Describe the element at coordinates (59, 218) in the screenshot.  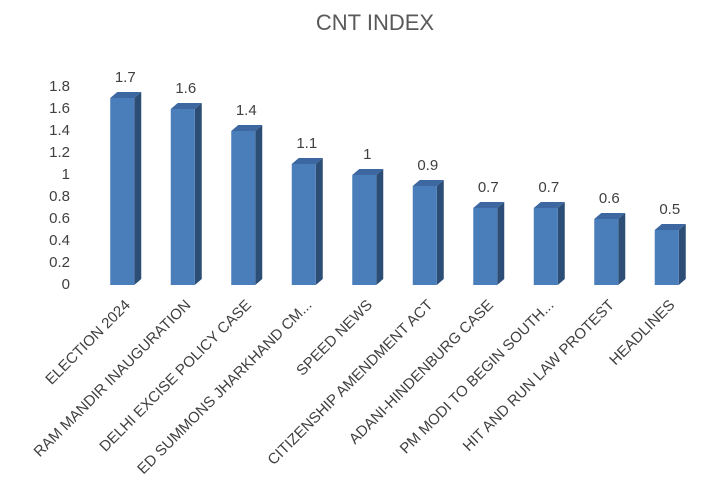
I see `y-tick-label: 0.6` at that location.